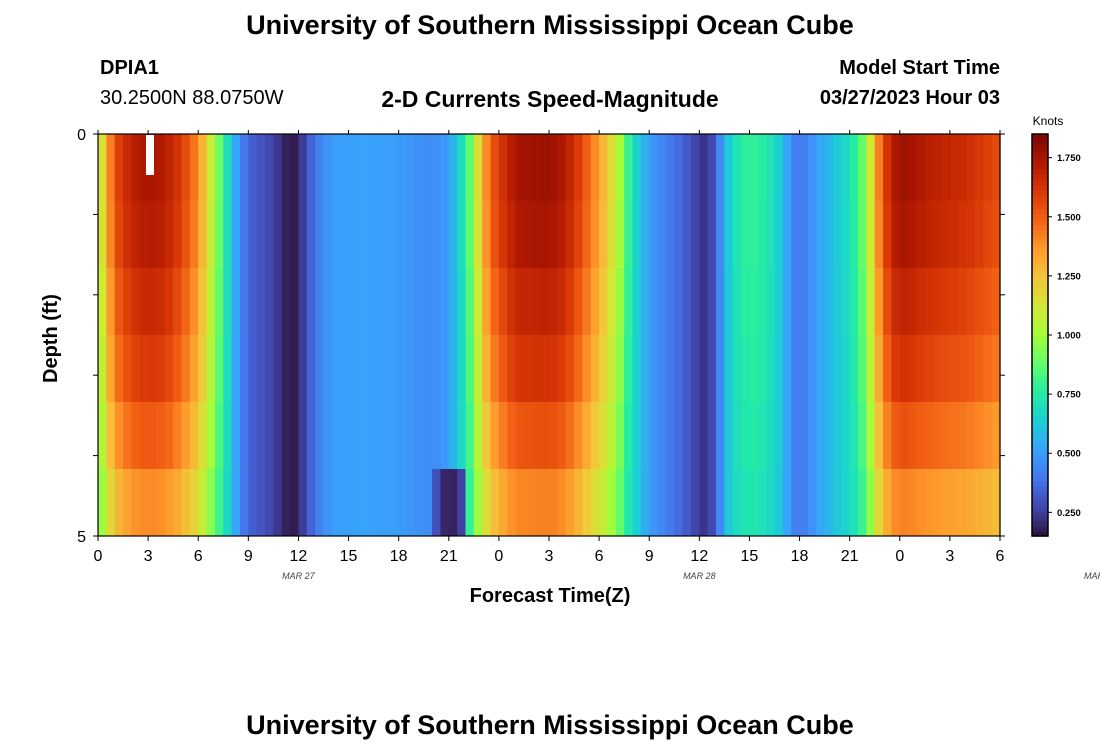 The height and width of the screenshot is (750, 1100). Describe the element at coordinates (148, 556) in the screenshot. I see `x-tick-label: 3` at that location.